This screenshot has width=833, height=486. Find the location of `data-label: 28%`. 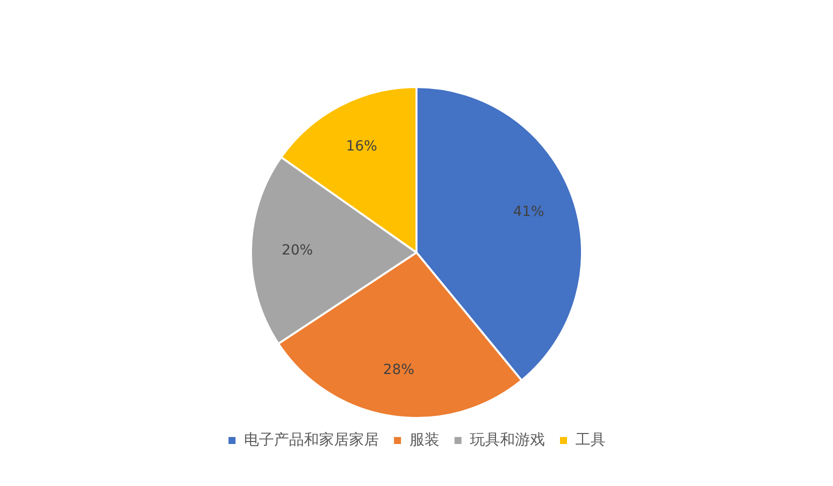

data-label: 28% is located at coordinates (398, 370).